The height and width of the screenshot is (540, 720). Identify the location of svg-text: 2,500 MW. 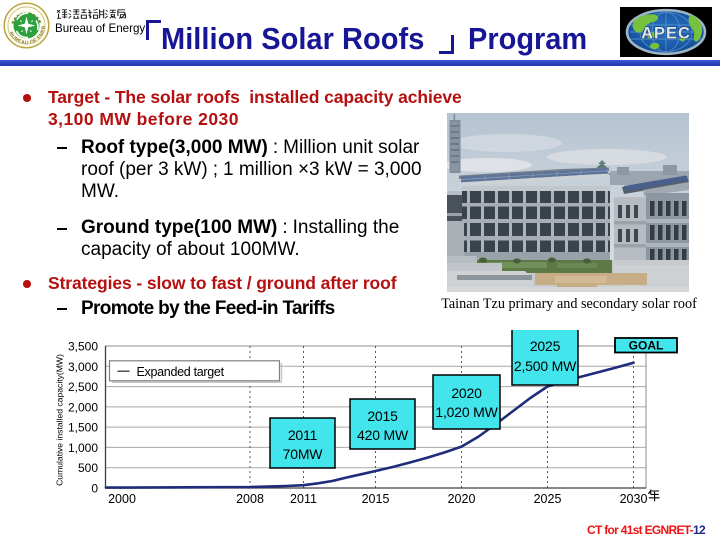
(545, 366).